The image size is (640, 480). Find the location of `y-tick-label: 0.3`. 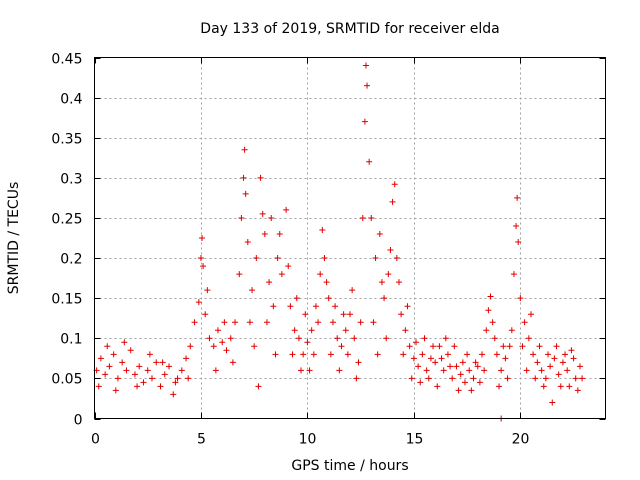

y-tick-label: 0.3 is located at coordinates (71, 180).